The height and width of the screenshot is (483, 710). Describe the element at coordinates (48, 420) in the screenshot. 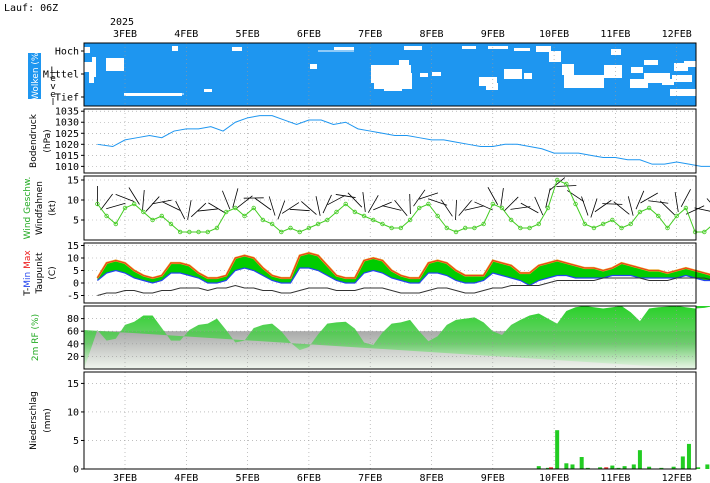

I see `precip-unit: (mm)` at that location.